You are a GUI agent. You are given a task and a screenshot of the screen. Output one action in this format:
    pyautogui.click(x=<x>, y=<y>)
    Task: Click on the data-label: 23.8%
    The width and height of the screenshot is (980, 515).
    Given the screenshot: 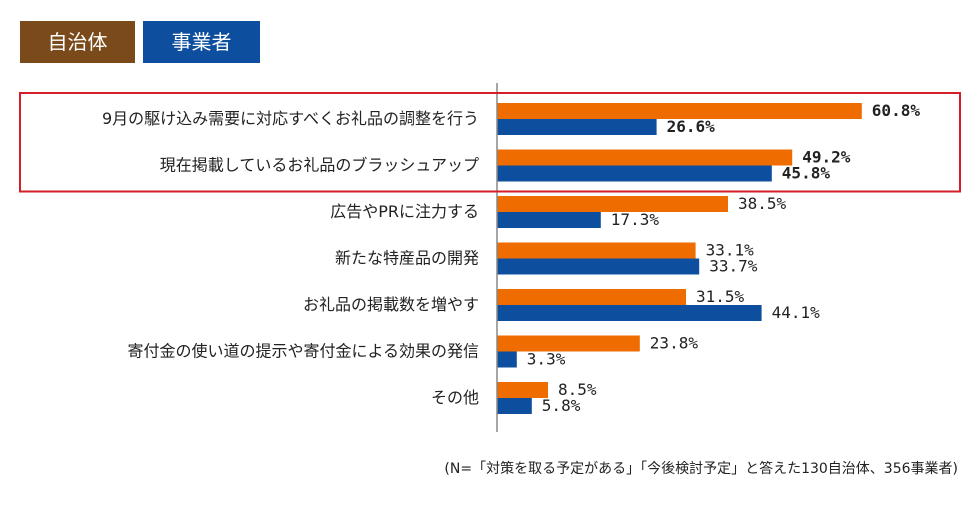 What is the action you would take?
    pyautogui.click(x=674, y=343)
    